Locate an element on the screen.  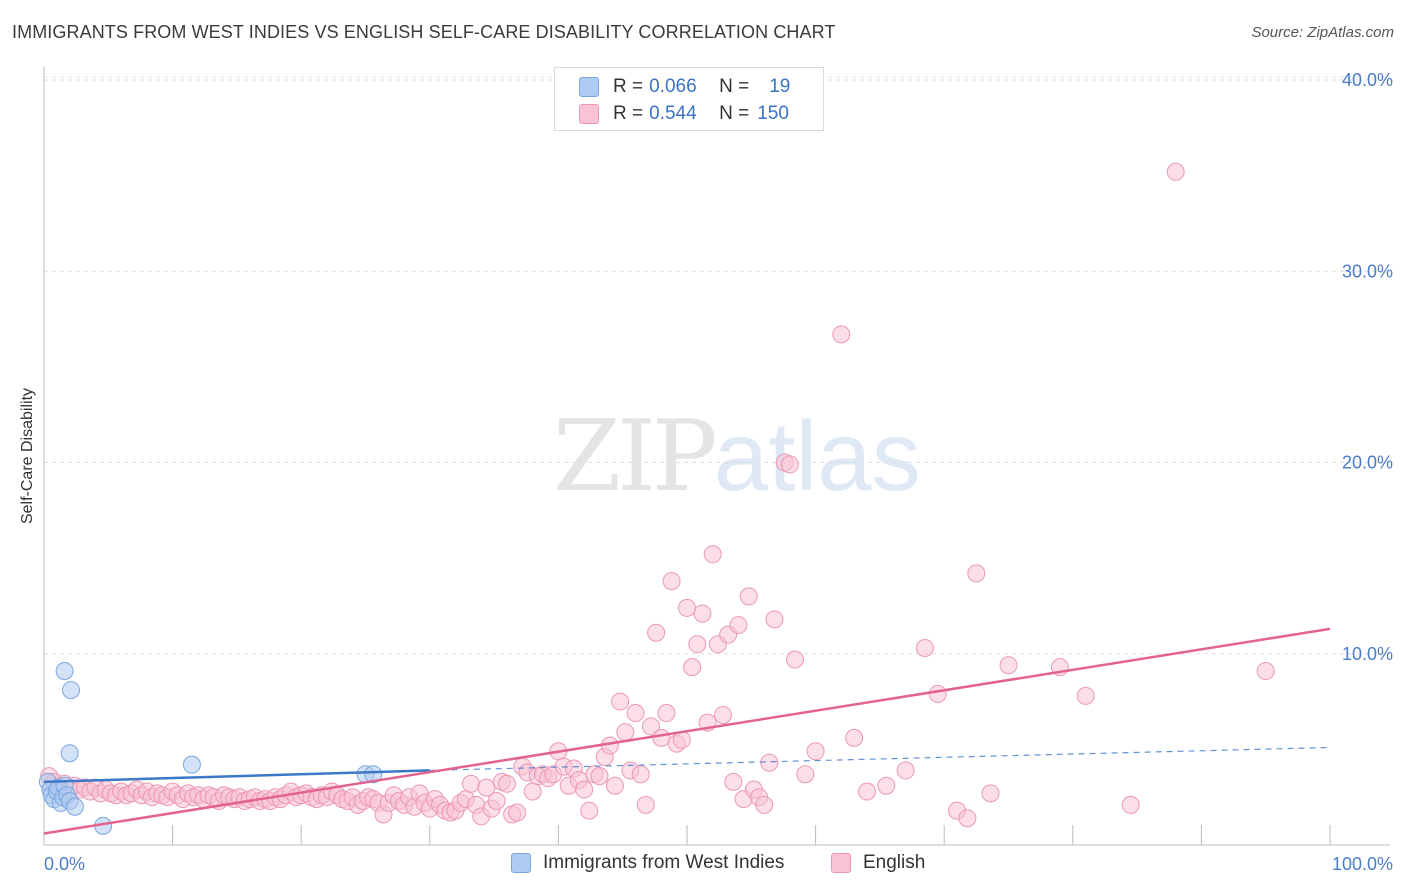
legend-n-value: 19 is located at coordinates (780, 86).